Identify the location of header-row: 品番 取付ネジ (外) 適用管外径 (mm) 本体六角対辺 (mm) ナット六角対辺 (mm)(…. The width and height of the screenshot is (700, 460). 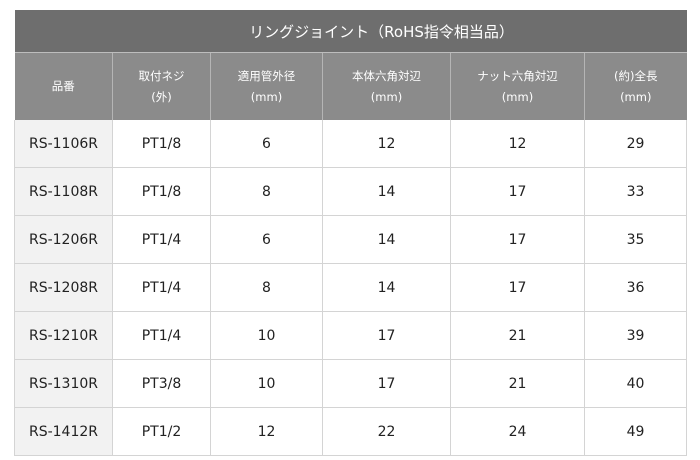
(350, 86).